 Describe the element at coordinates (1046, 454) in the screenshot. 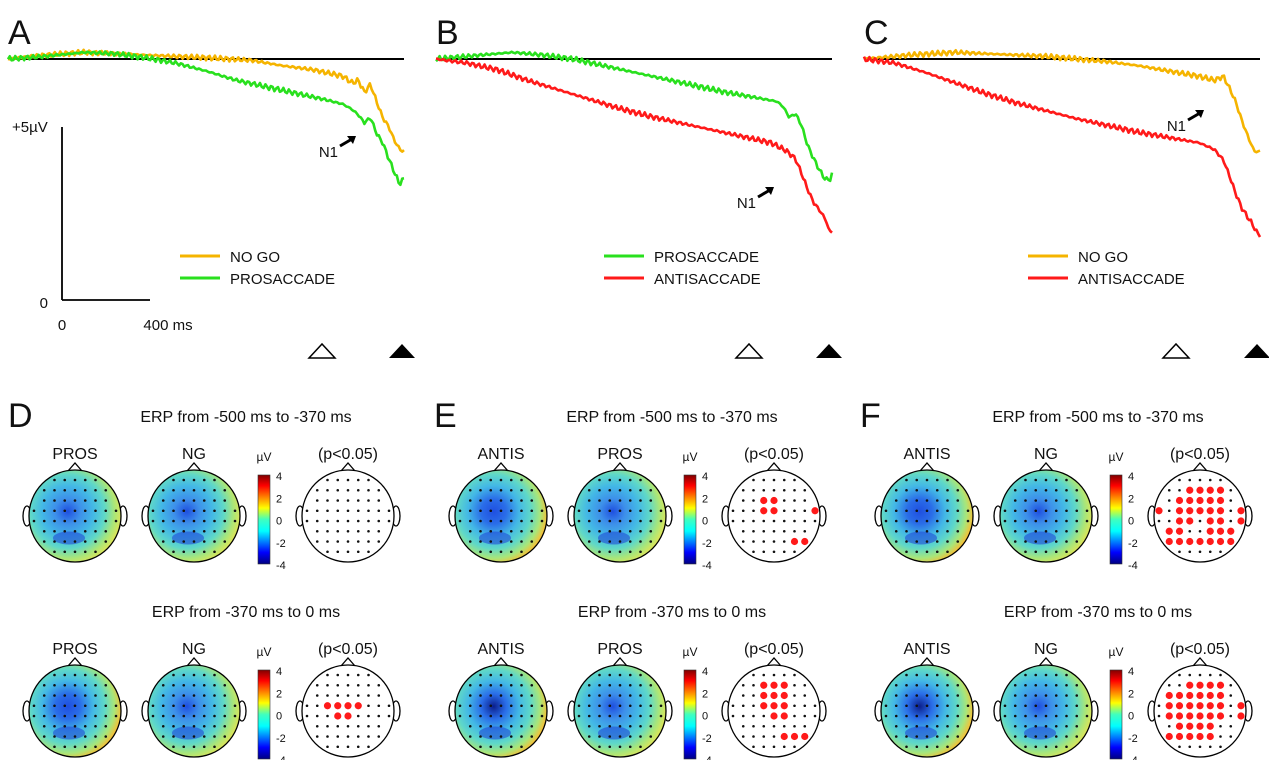

I see `map-label: NG` at that location.